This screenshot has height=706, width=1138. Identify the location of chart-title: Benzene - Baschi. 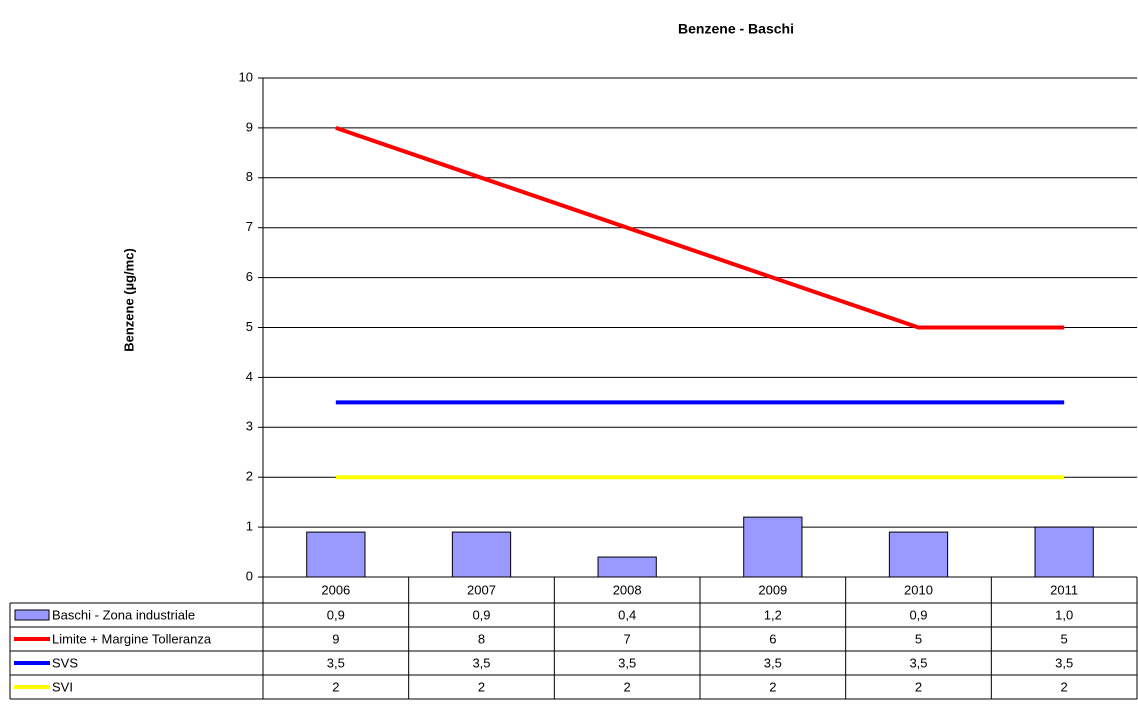
(736, 29).